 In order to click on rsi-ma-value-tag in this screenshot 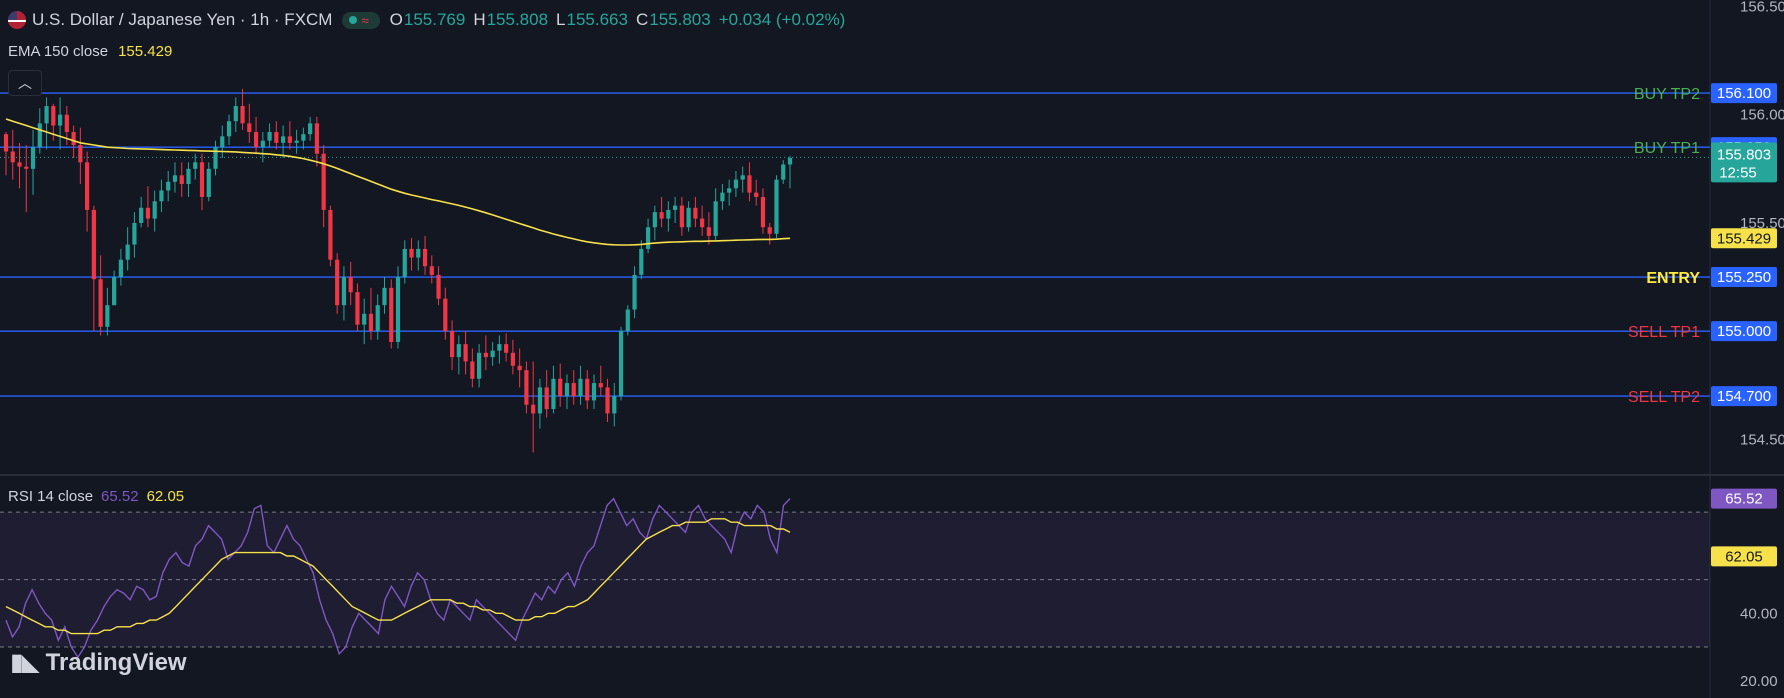, I will do `click(1744, 556)`.